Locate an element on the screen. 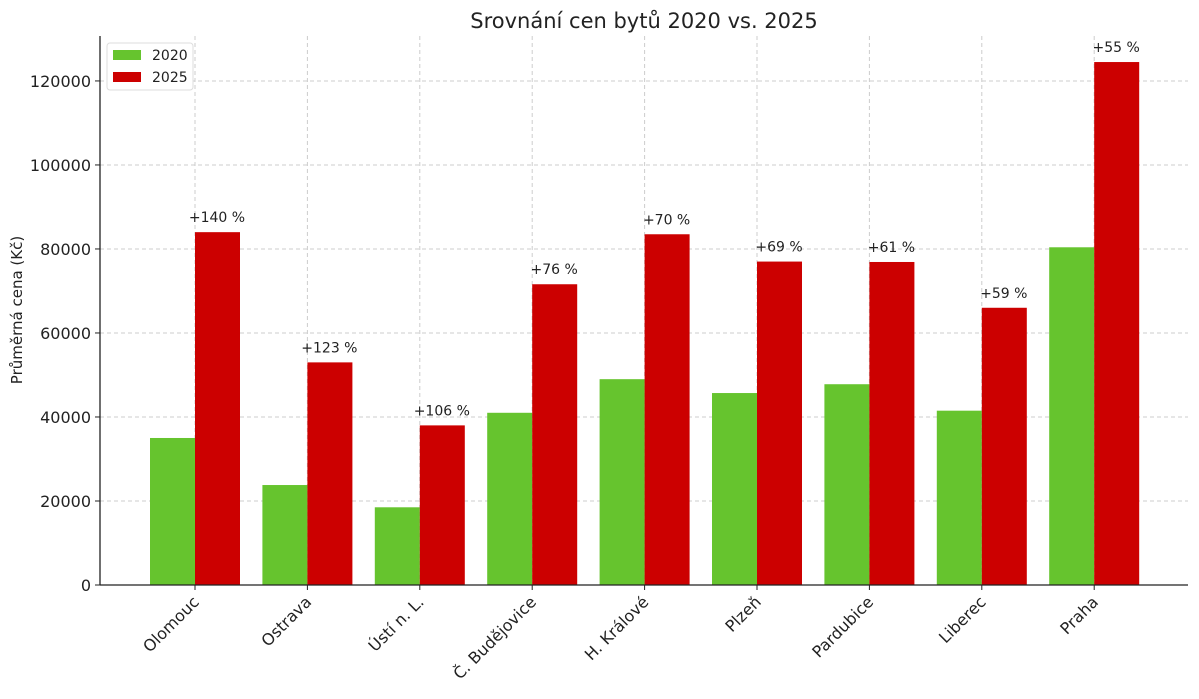  y-tick-label: 100000 is located at coordinates (60, 165).